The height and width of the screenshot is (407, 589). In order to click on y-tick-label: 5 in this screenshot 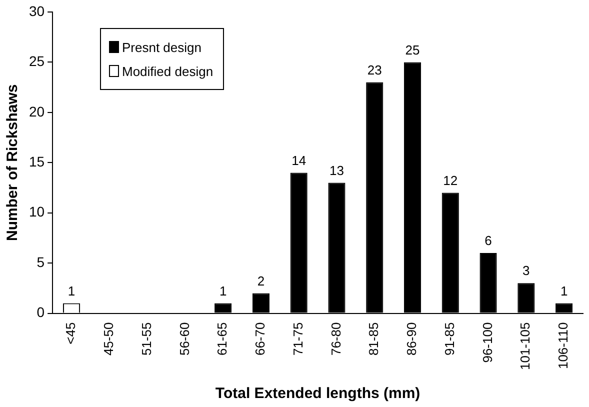, I will do `click(40, 262)`.